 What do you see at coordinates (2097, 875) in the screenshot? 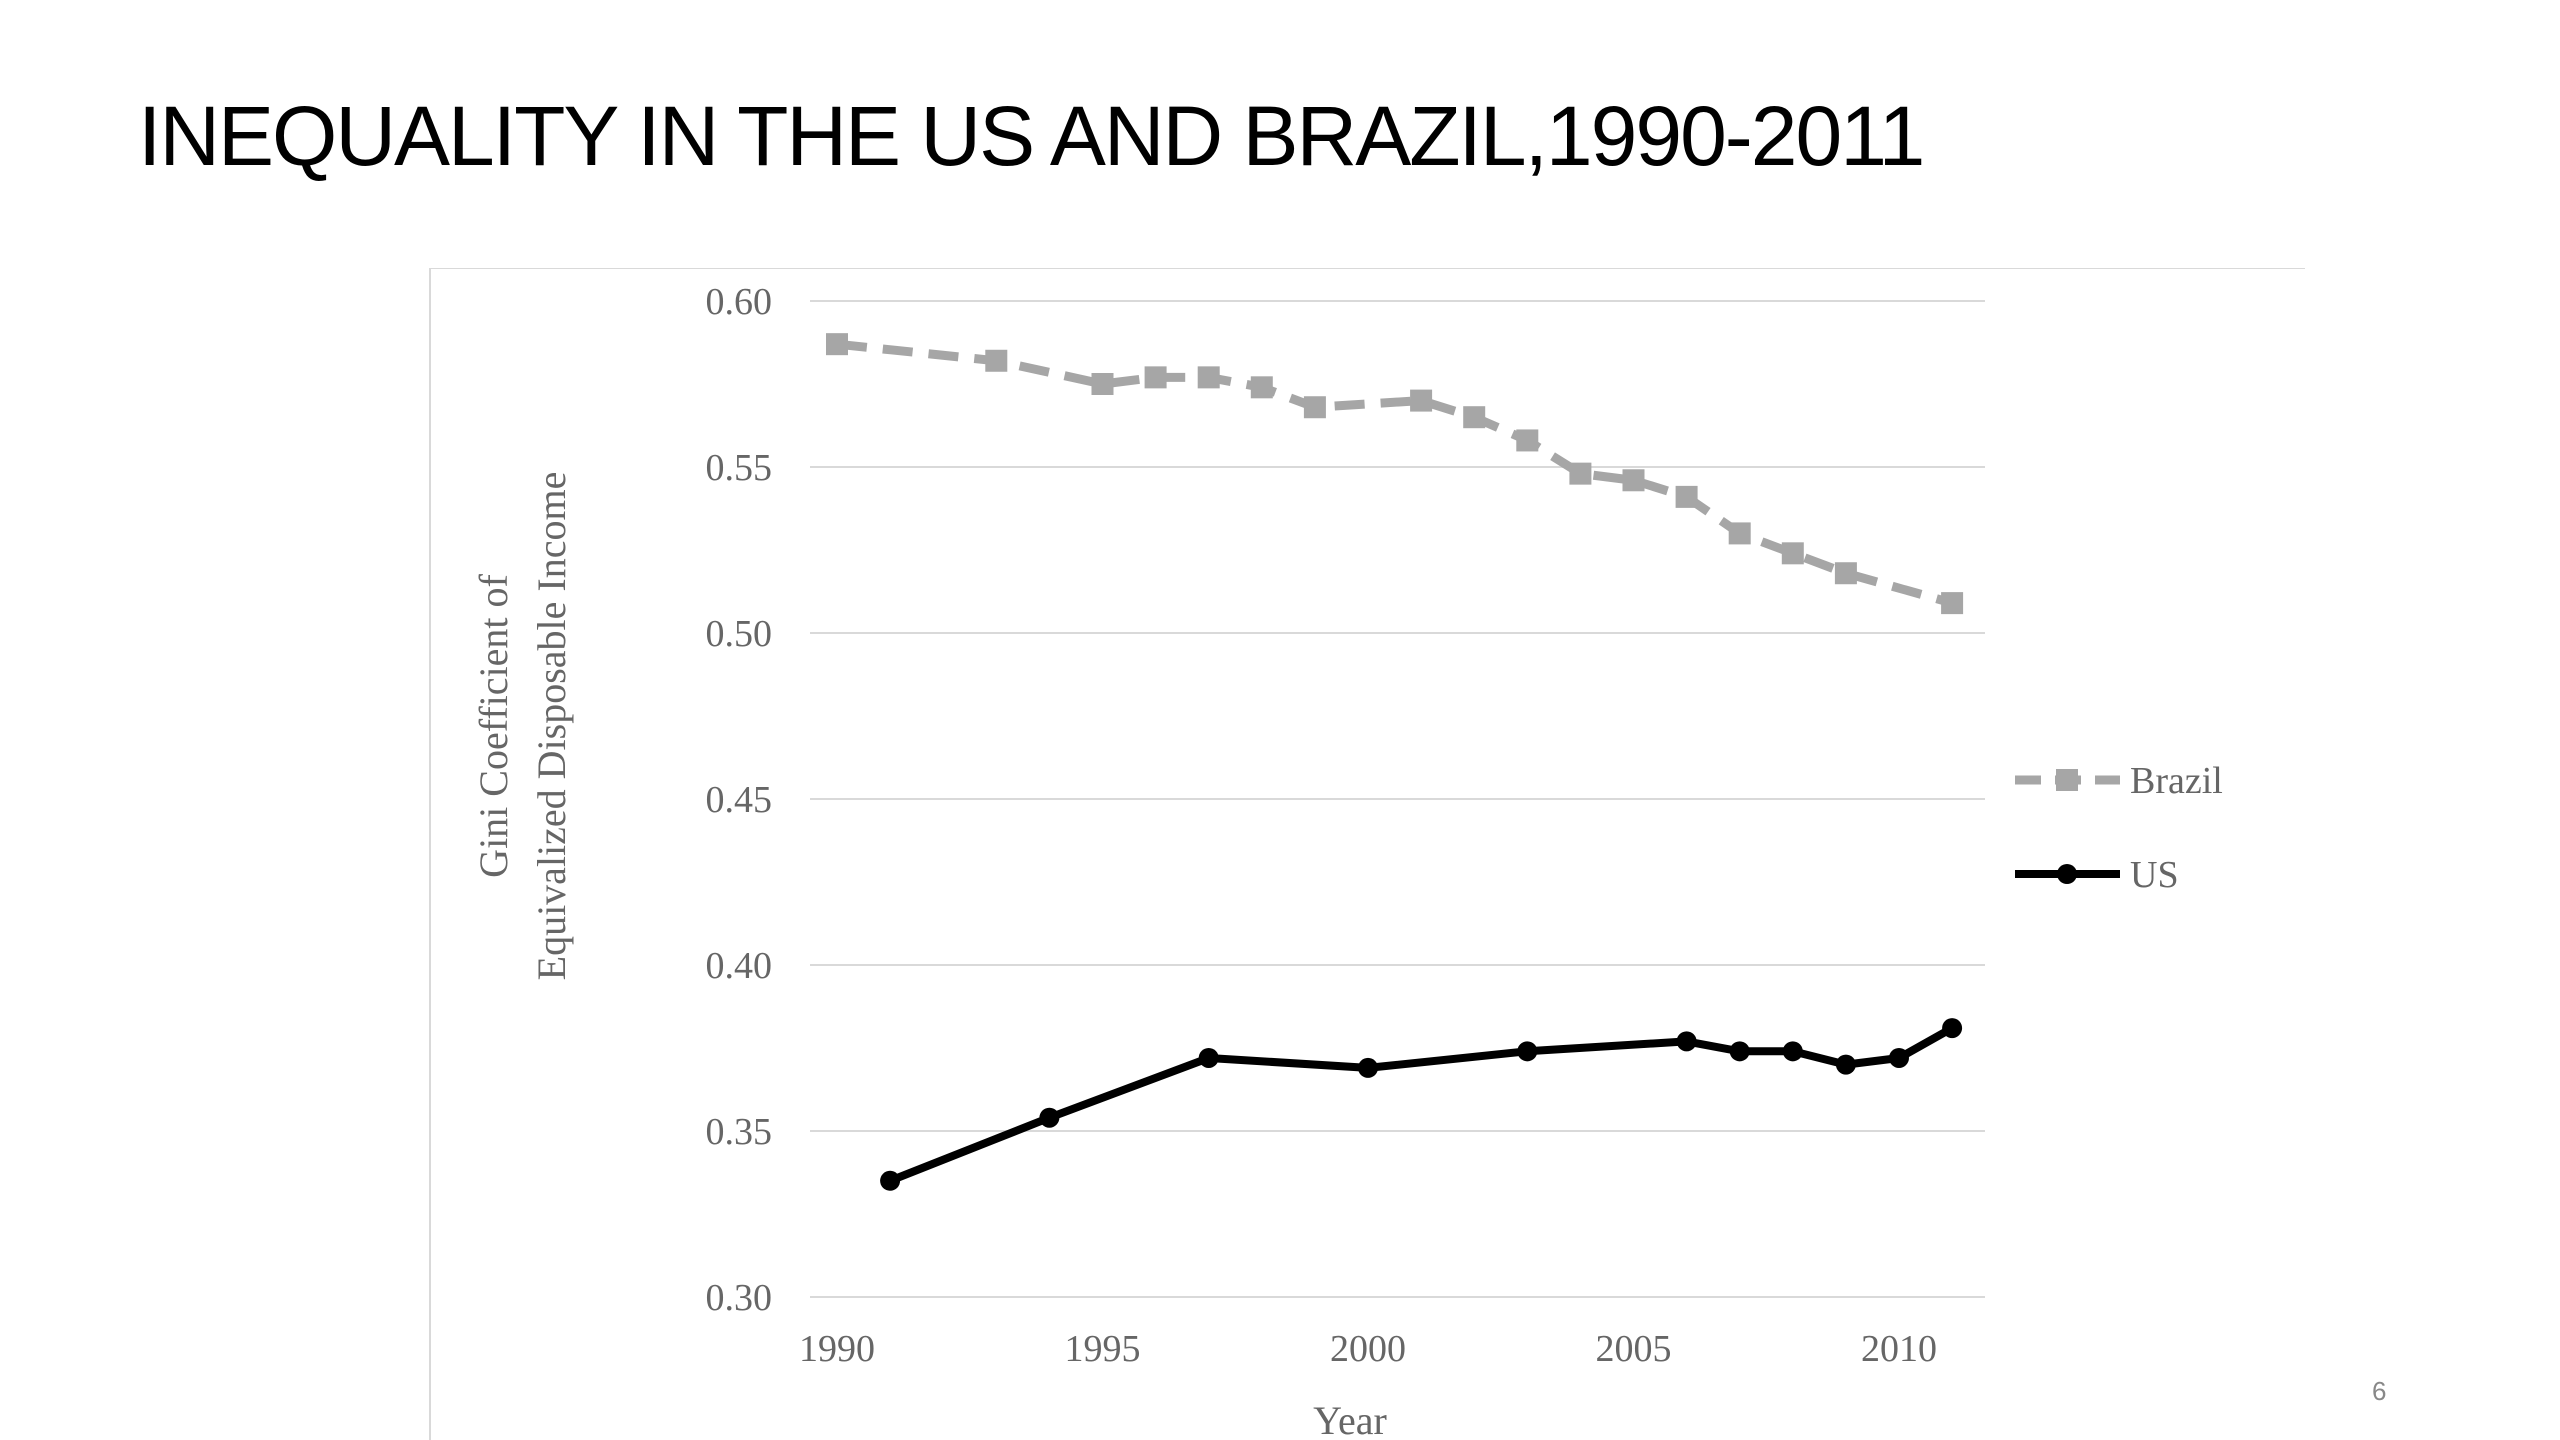
I see `legend-item-us: US` at bounding box center [2097, 875].